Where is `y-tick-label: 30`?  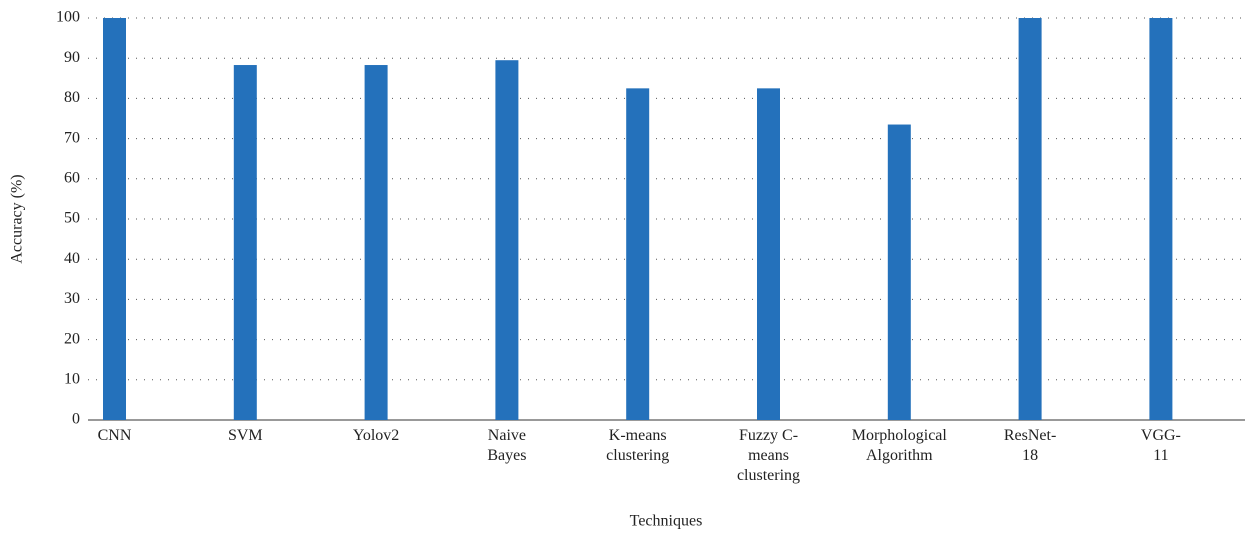 y-tick-label: 30 is located at coordinates (72, 298).